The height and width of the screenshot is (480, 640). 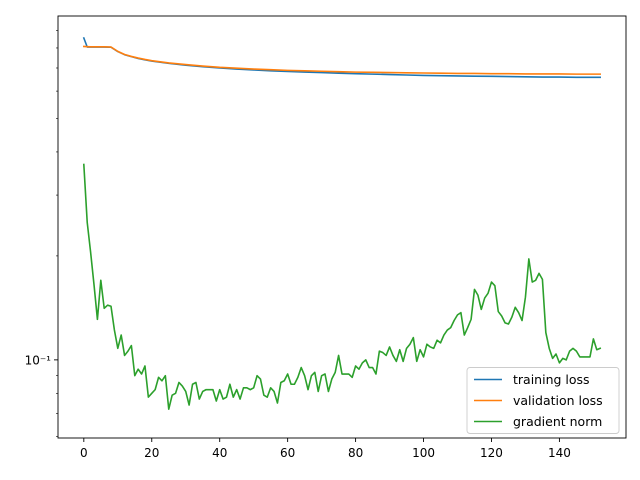 I want to click on legend-label-1: validation loss, so click(x=558, y=400).